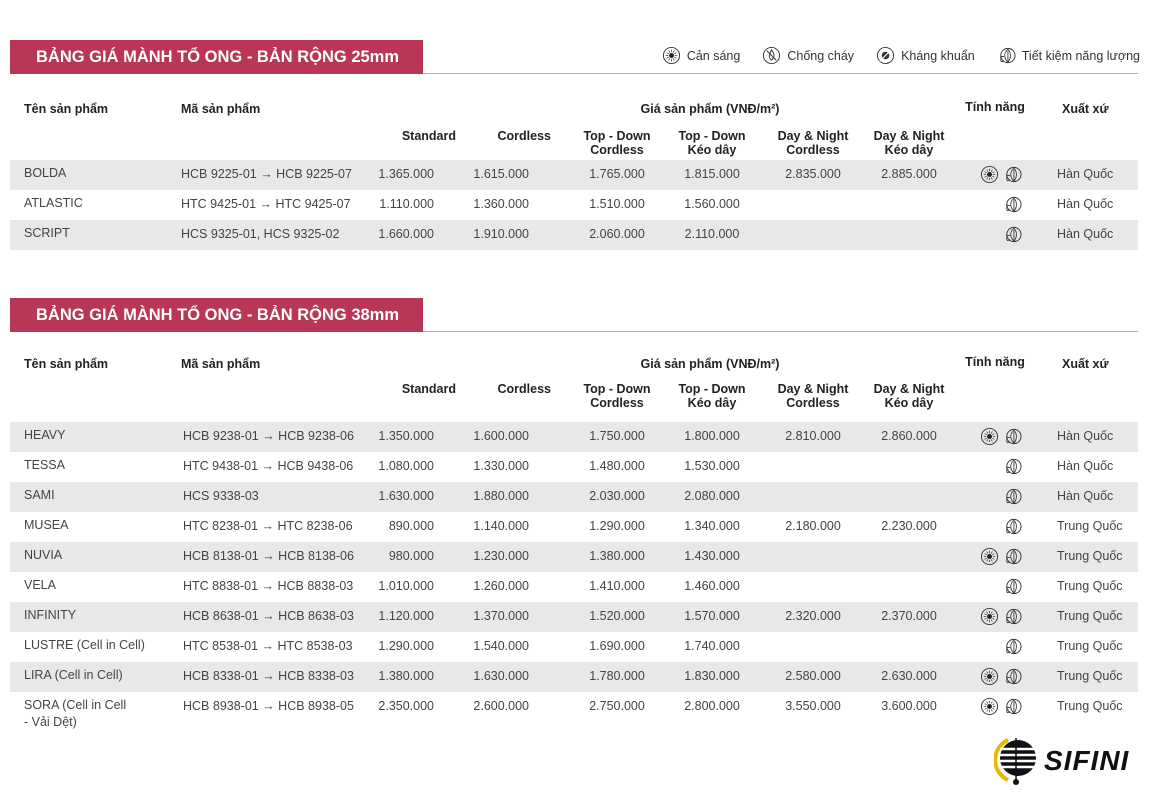  I want to click on price-cell: 1.480.000, so click(617, 466).